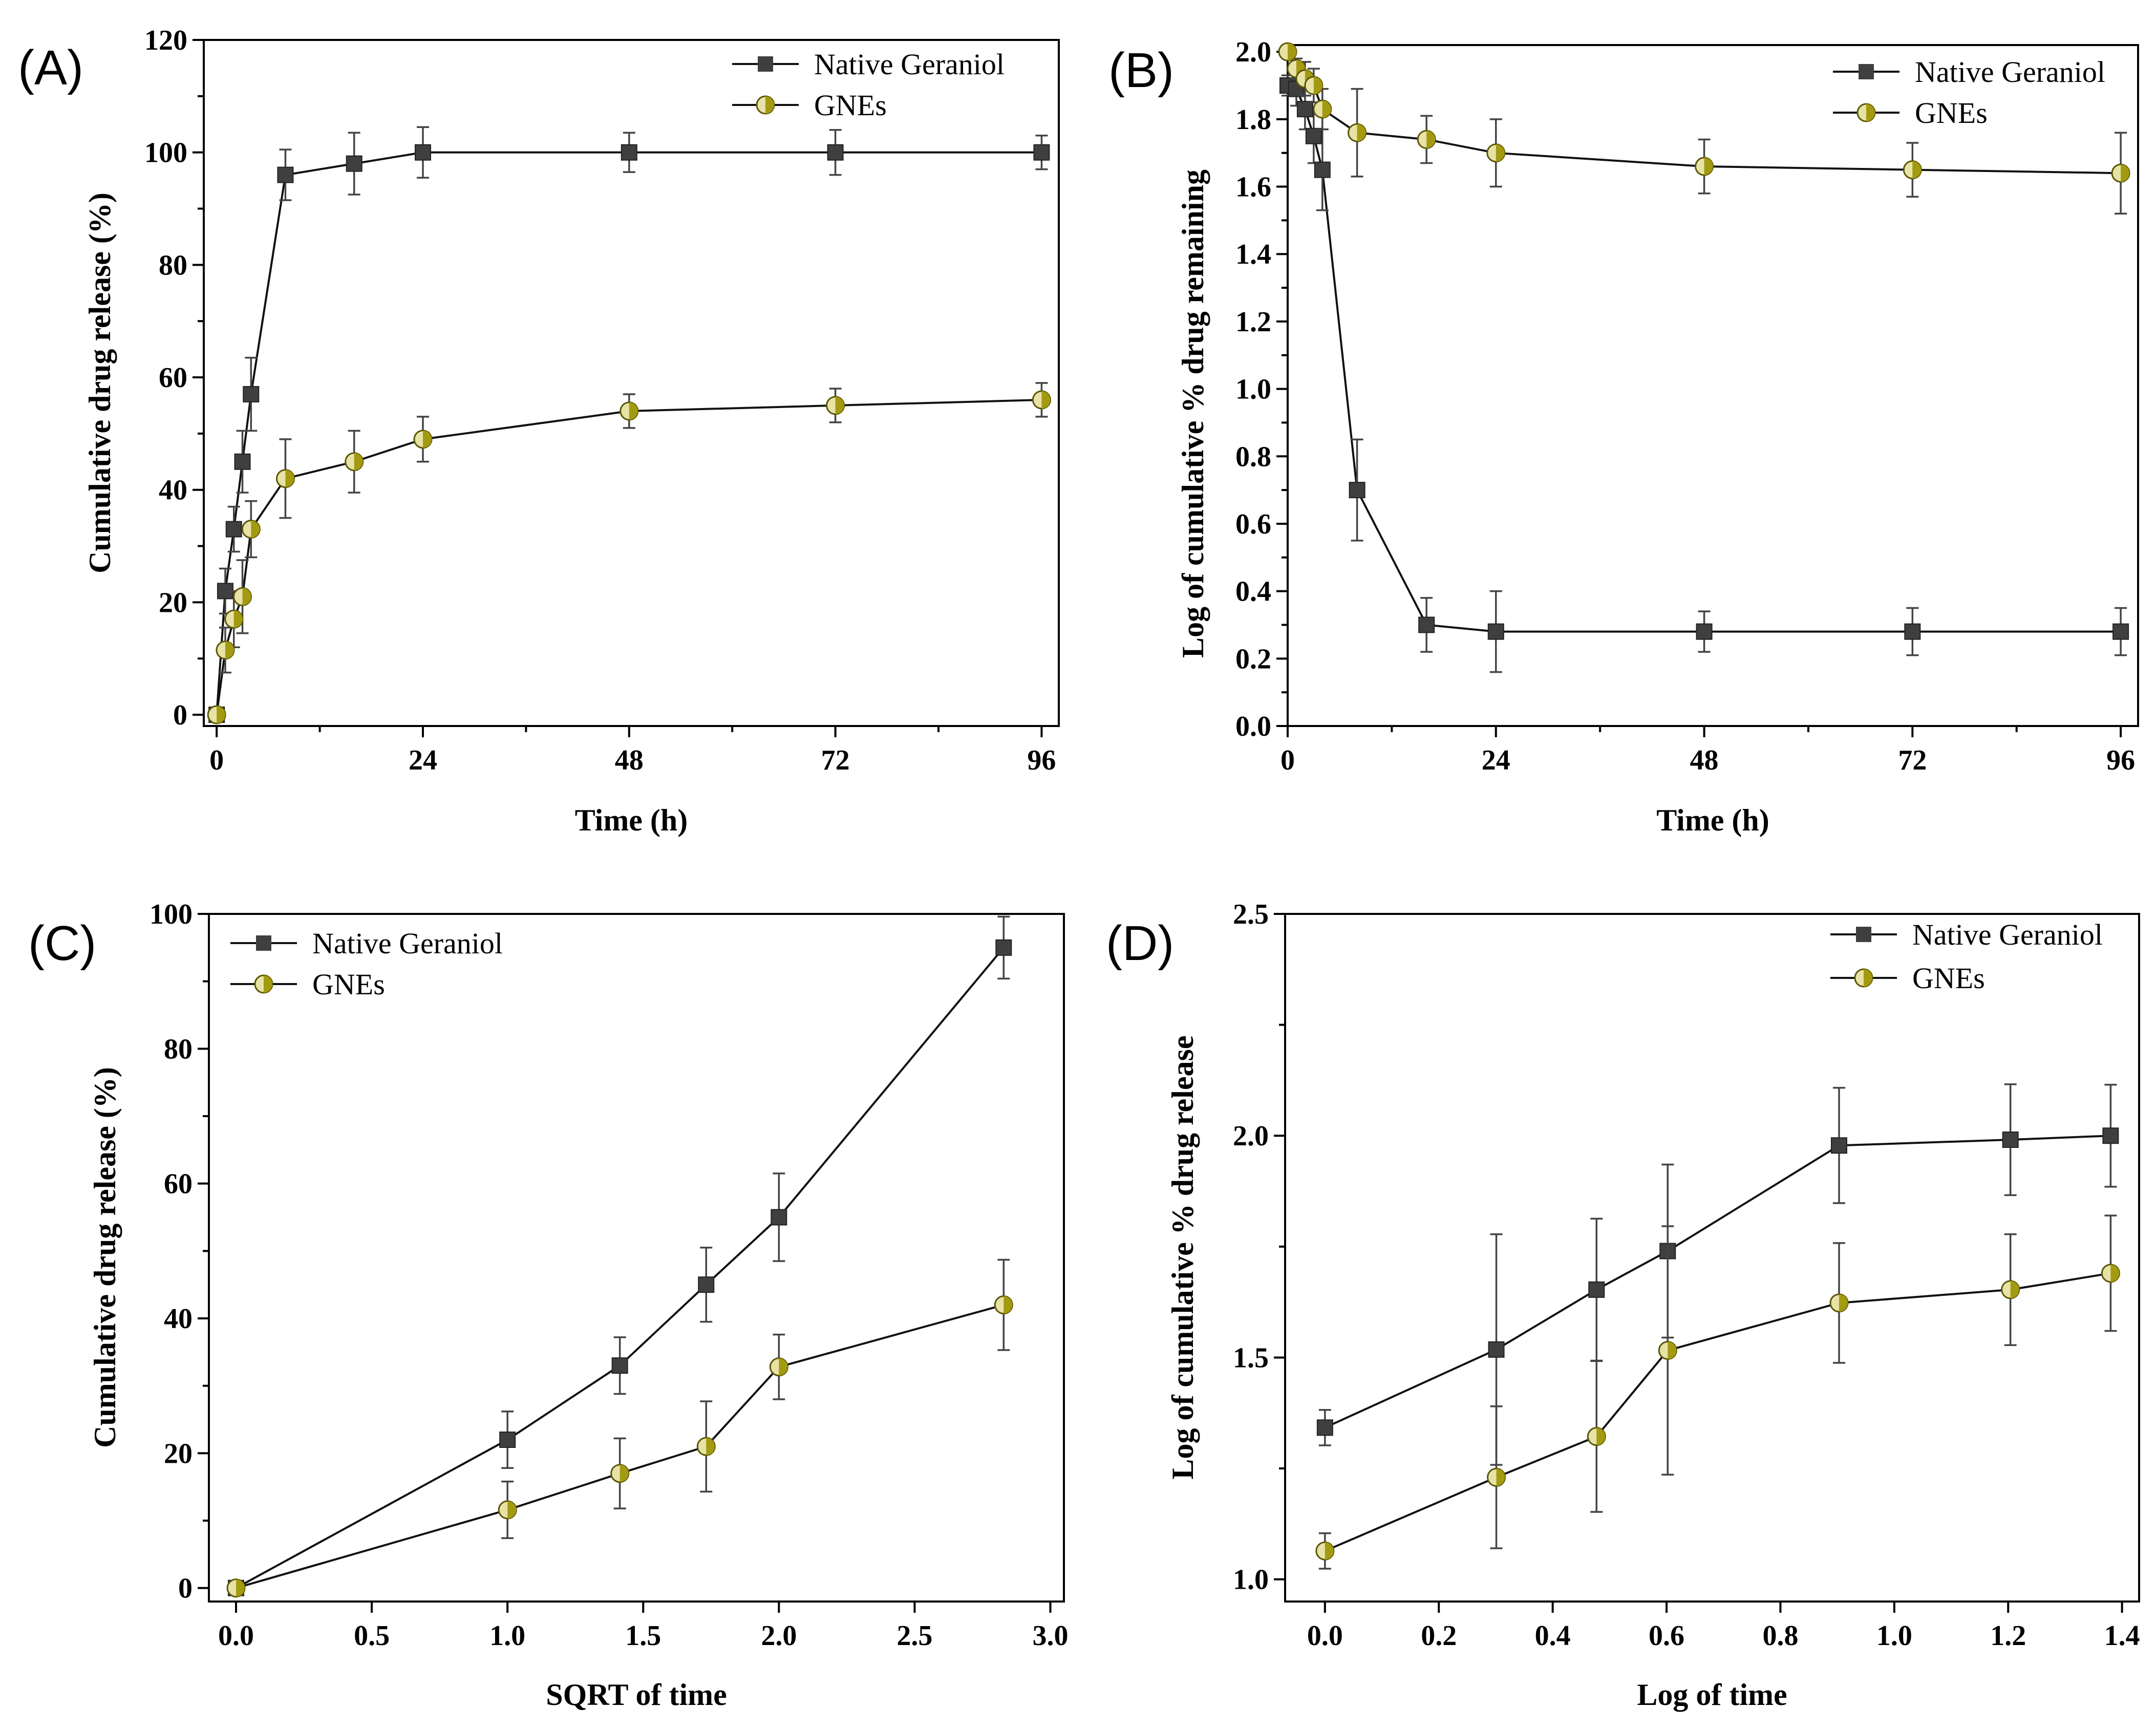 This screenshot has height=1729, width=2156. Describe the element at coordinates (178, 1184) in the screenshot. I see `y-tick-label: 60` at that location.